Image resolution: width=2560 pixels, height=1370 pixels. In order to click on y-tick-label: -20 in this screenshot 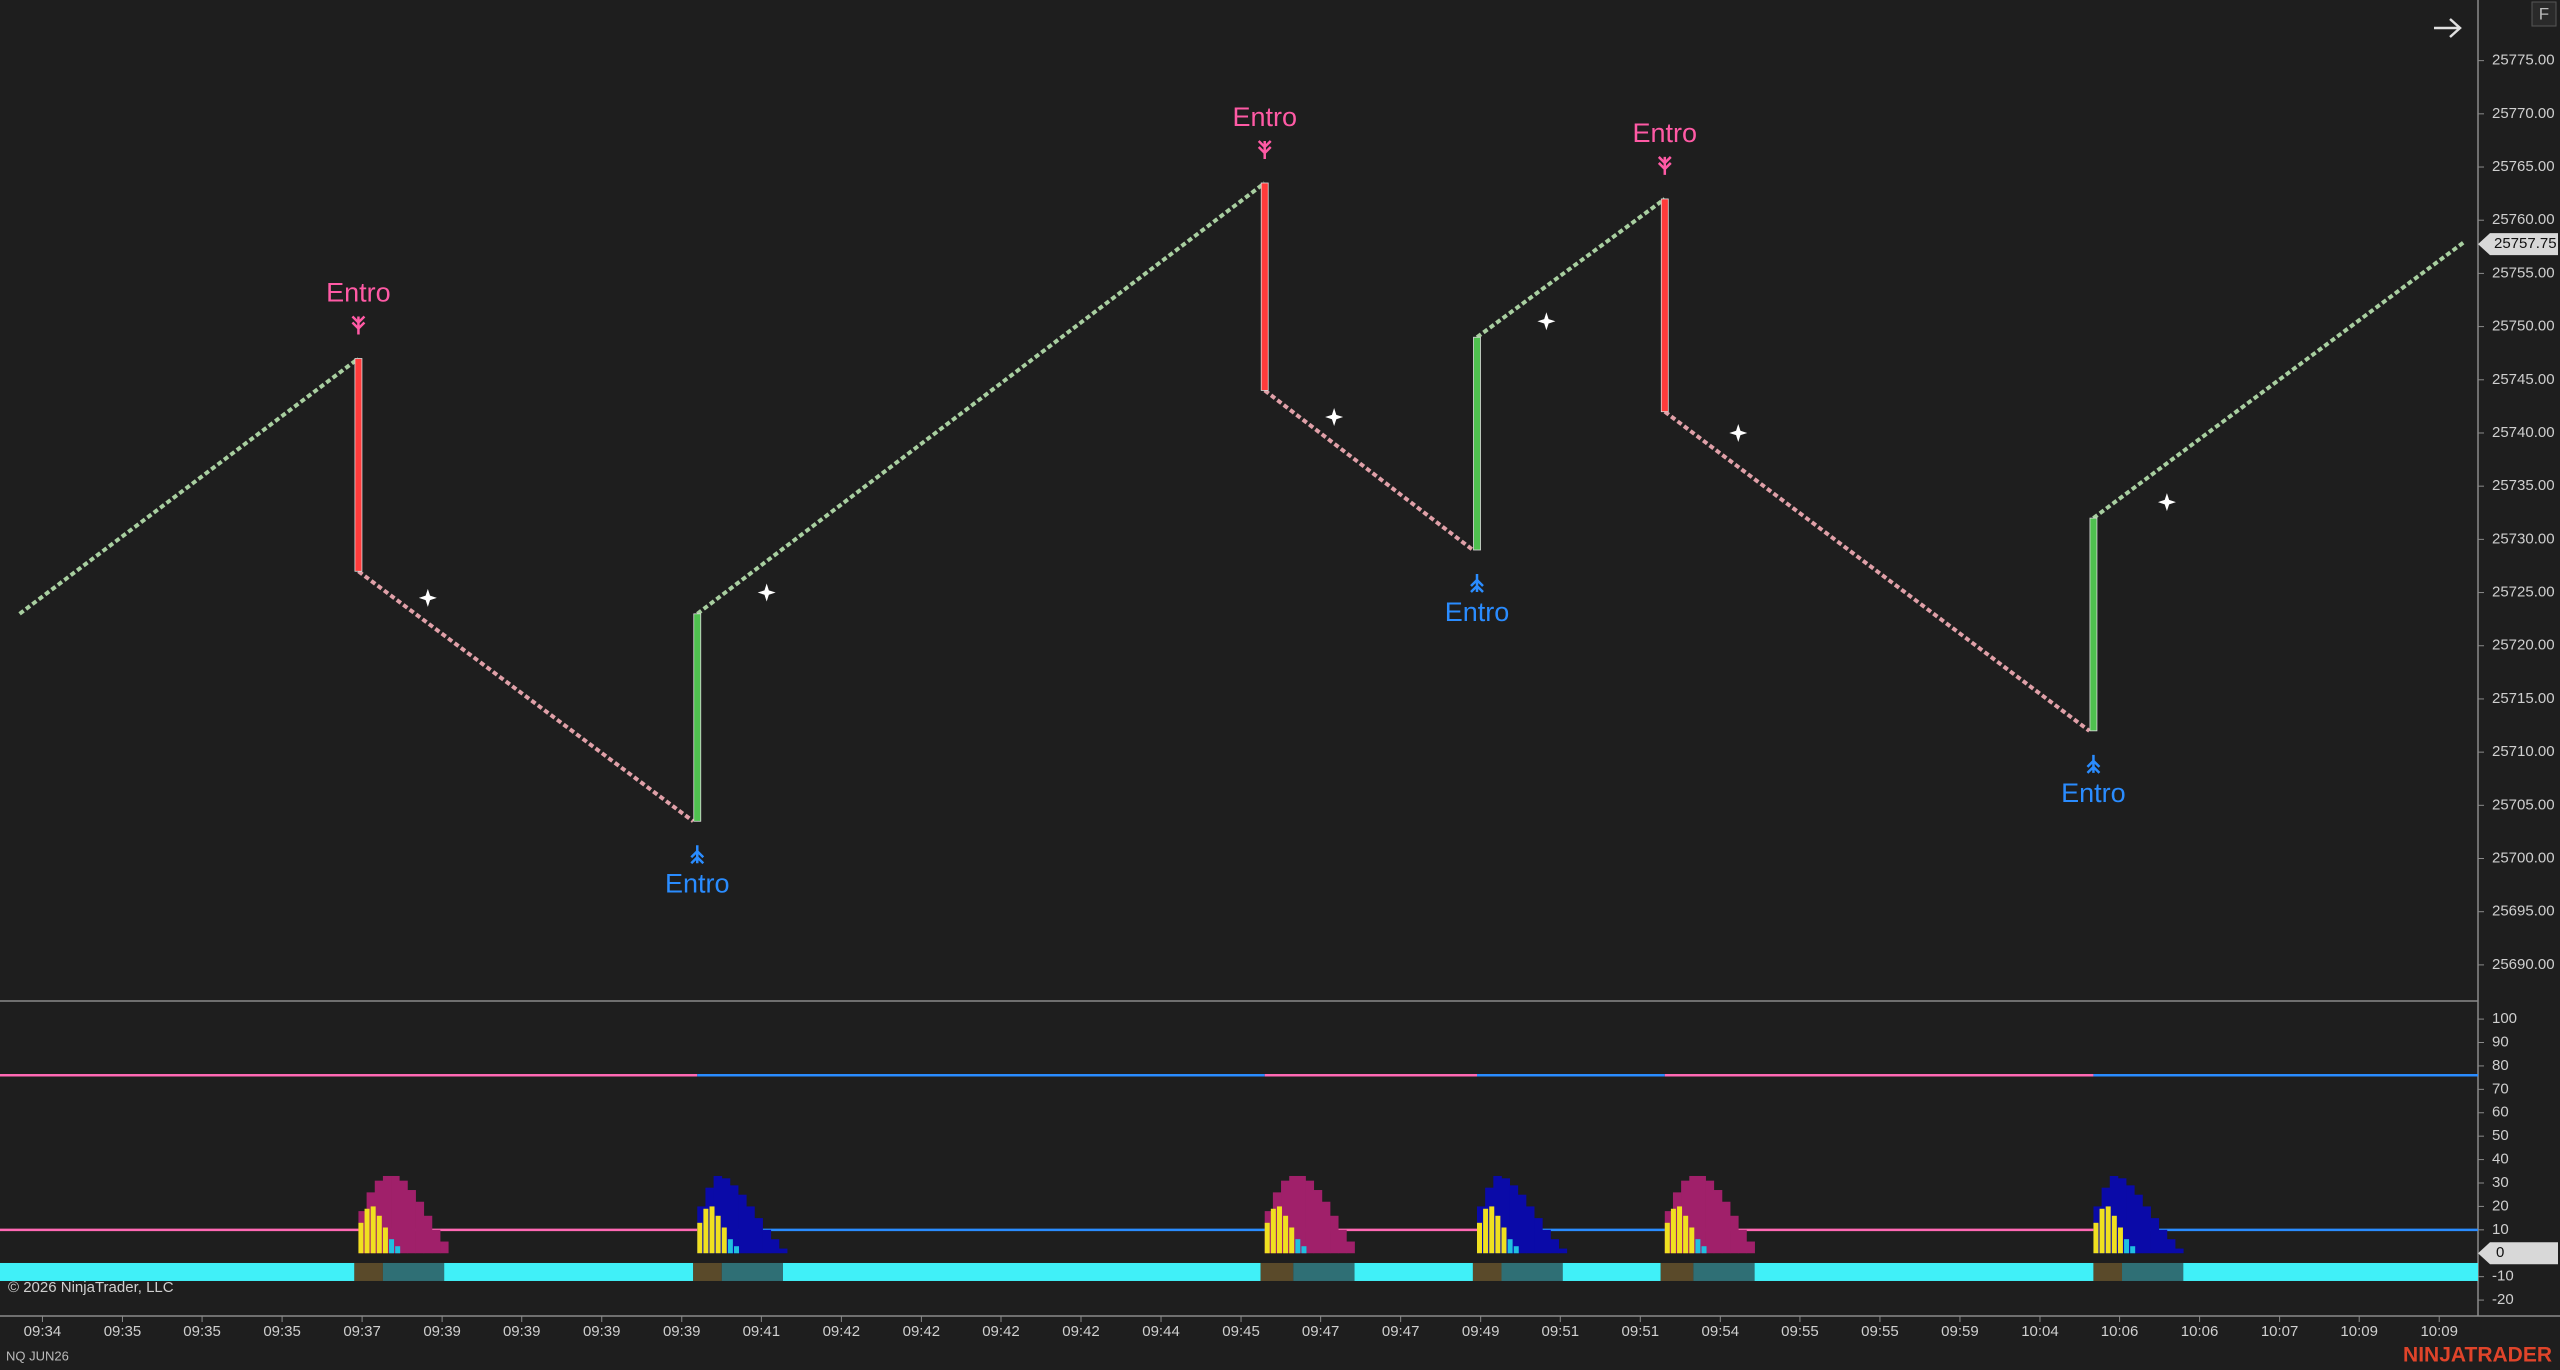, I will do `click(2503, 1299)`.